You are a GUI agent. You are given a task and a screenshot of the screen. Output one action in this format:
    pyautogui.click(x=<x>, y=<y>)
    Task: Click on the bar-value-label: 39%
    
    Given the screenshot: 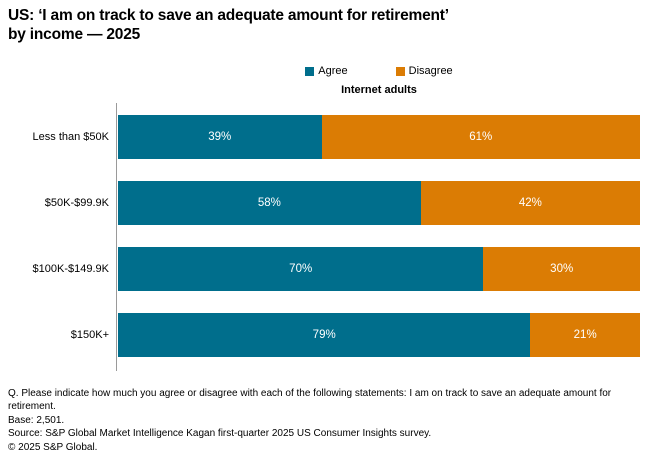 What is the action you would take?
    pyautogui.click(x=220, y=137)
    